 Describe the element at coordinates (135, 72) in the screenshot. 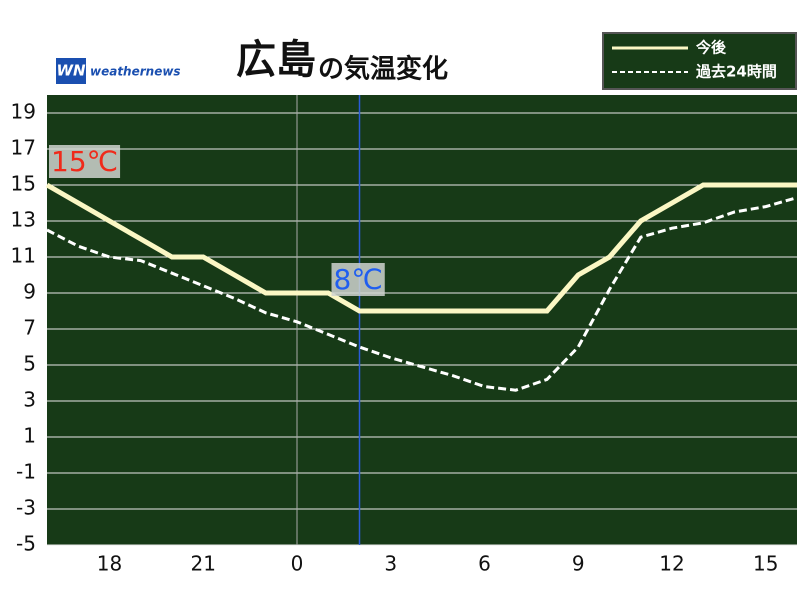

I see `brand: weathernews` at that location.